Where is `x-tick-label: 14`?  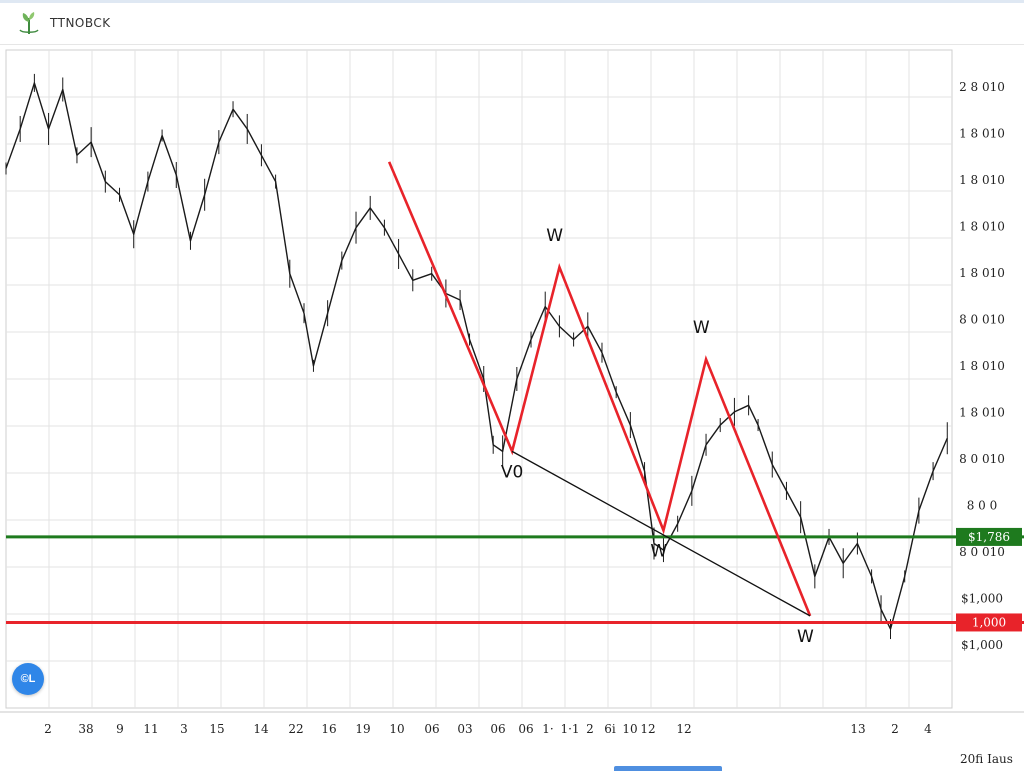
x-tick-label: 14 is located at coordinates (261, 729).